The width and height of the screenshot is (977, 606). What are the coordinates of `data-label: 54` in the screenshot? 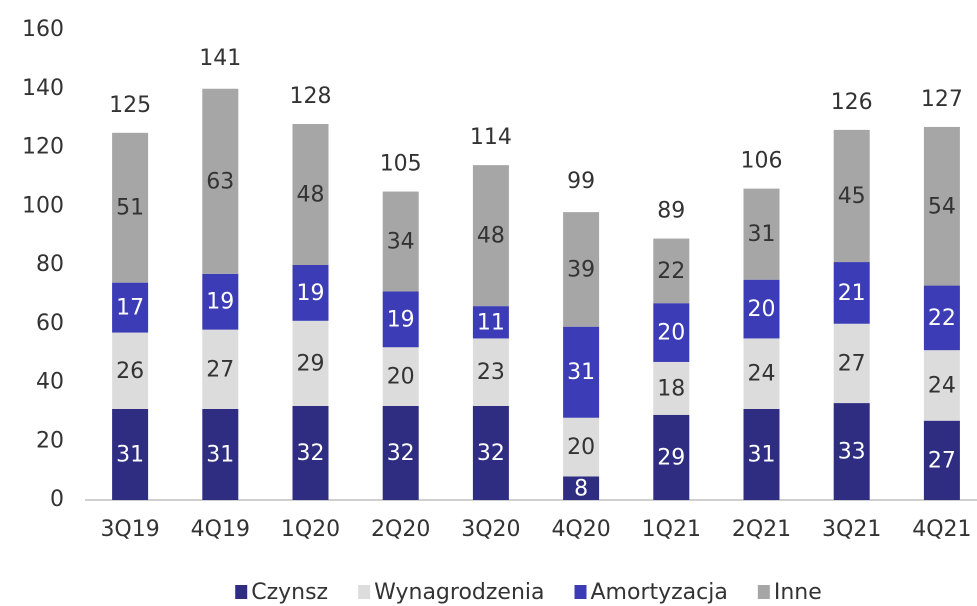 It's located at (942, 206).